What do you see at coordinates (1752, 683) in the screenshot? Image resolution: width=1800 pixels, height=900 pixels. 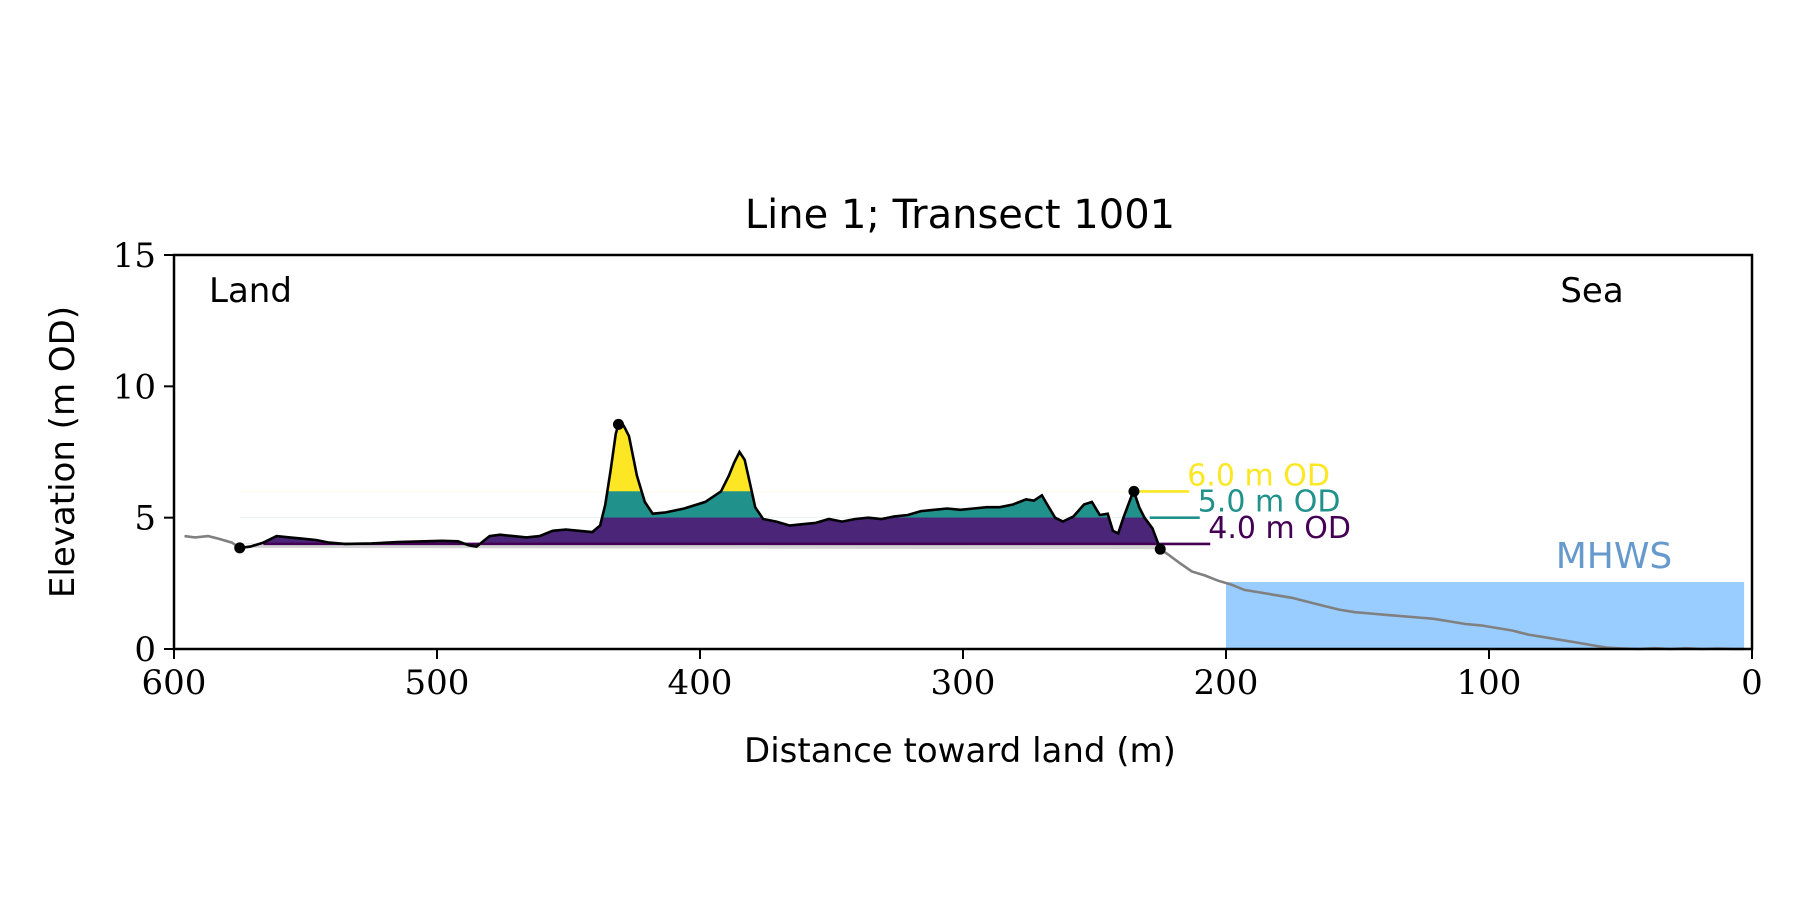 I see `x-tick-label: 0` at bounding box center [1752, 683].